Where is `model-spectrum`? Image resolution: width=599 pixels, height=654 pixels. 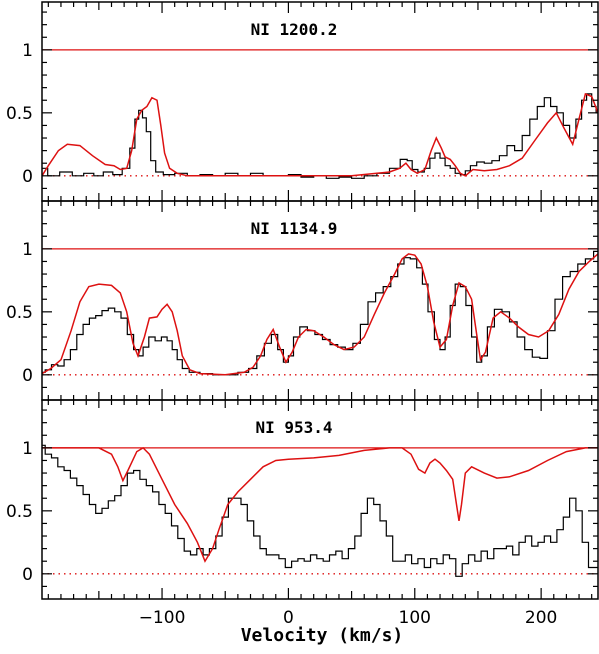 model-spectrum is located at coordinates (320, 134).